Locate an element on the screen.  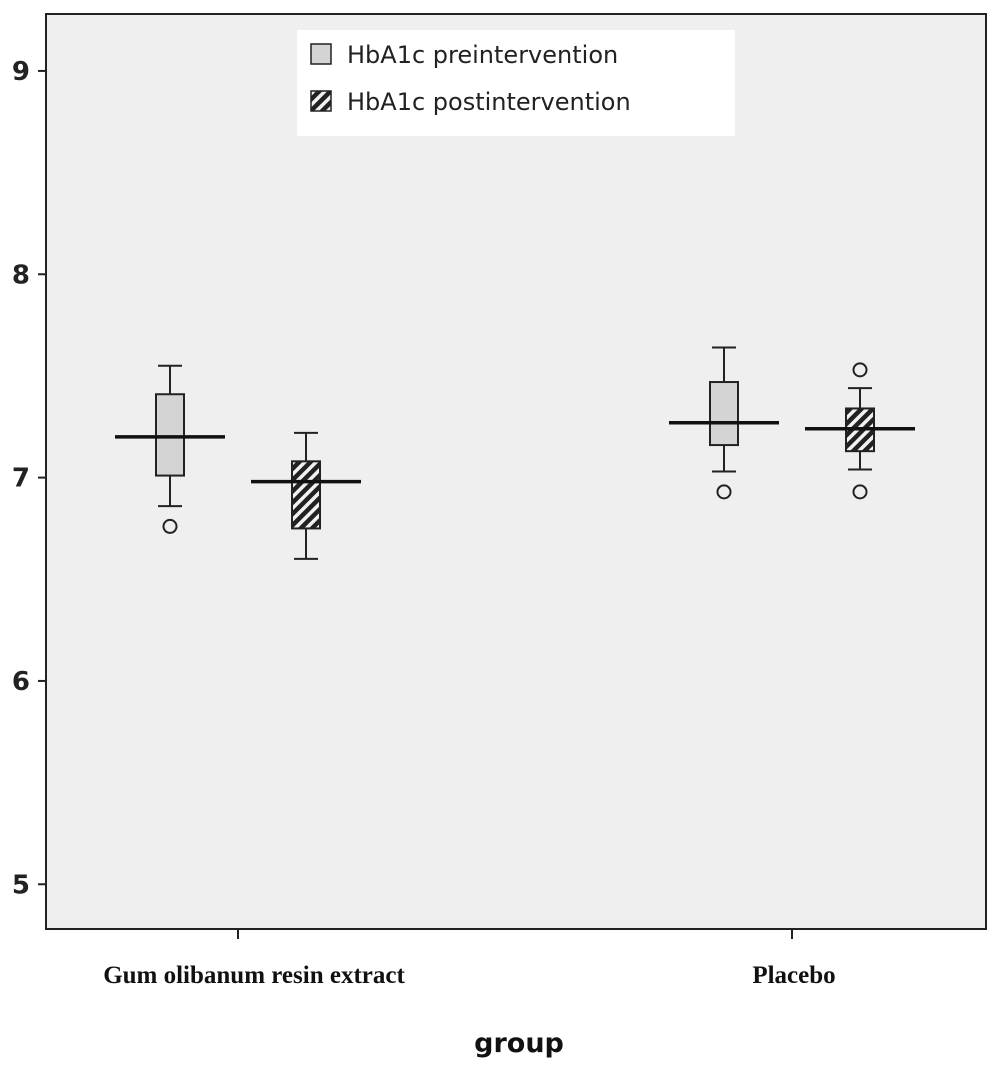
y-axis: 5 6 7 8 9 is located at coordinates (29, 478).